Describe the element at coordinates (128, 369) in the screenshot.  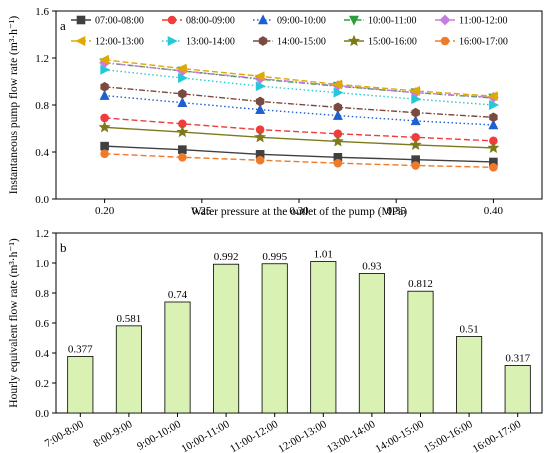
I see `bar-8:00-9:00` at that location.